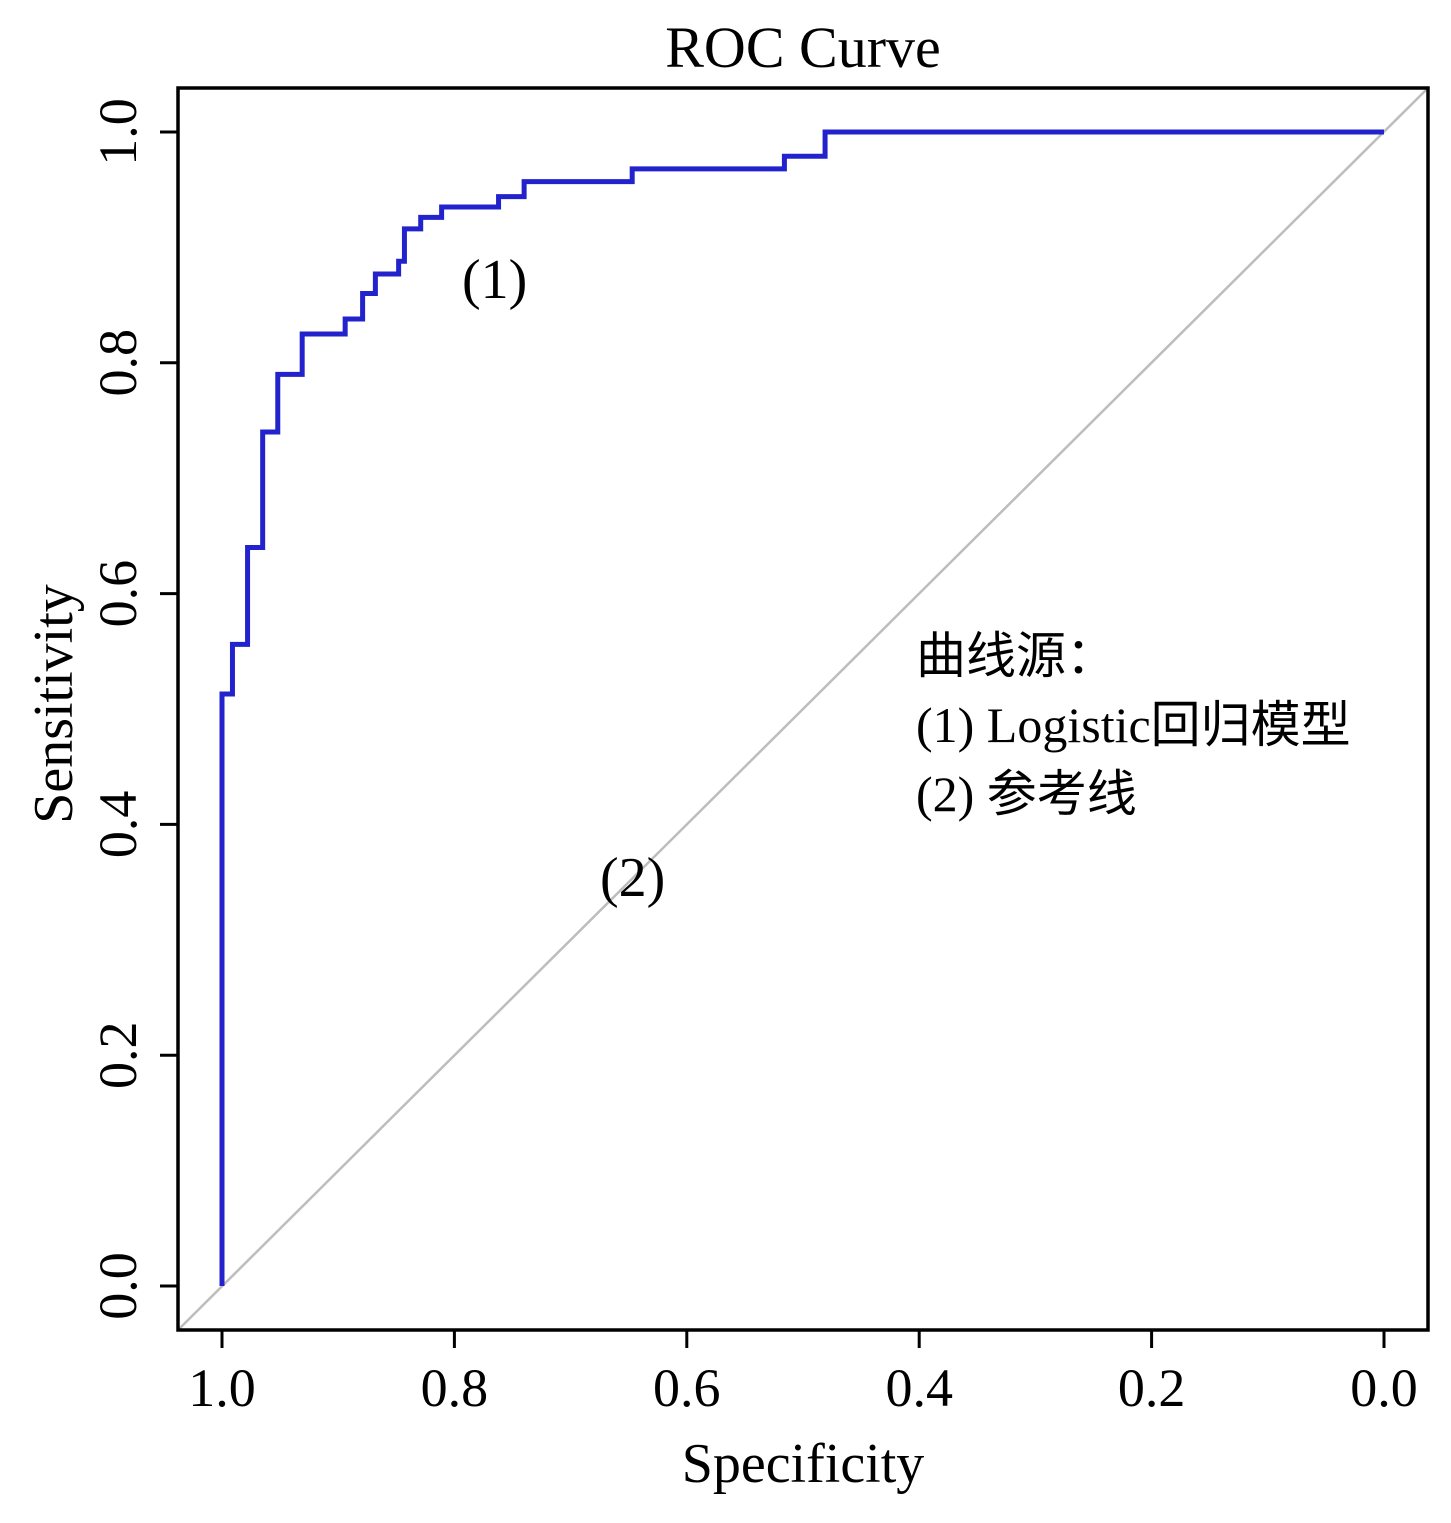  Describe the element at coordinates (803, 47) in the screenshot. I see `chart-title: ROC Curve` at that location.